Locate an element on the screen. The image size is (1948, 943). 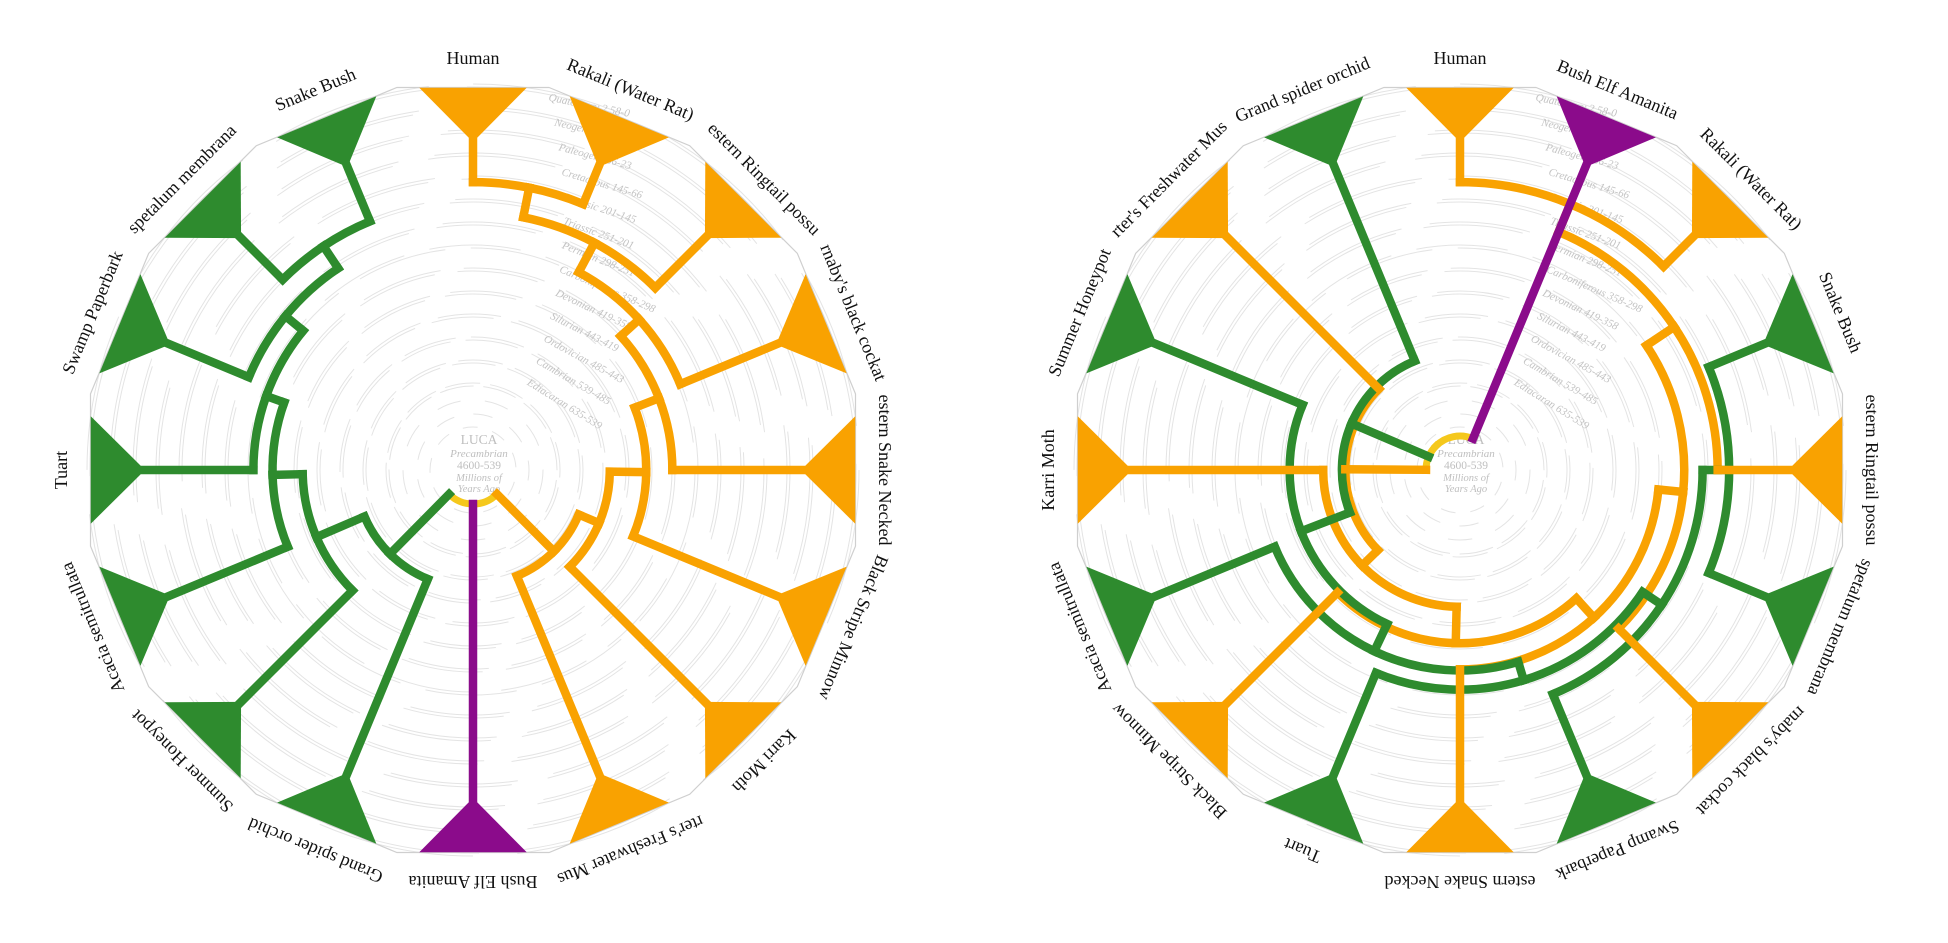
leaf-label-snakenecked: estern Snake Necked is located at coordinates (1460, 882).